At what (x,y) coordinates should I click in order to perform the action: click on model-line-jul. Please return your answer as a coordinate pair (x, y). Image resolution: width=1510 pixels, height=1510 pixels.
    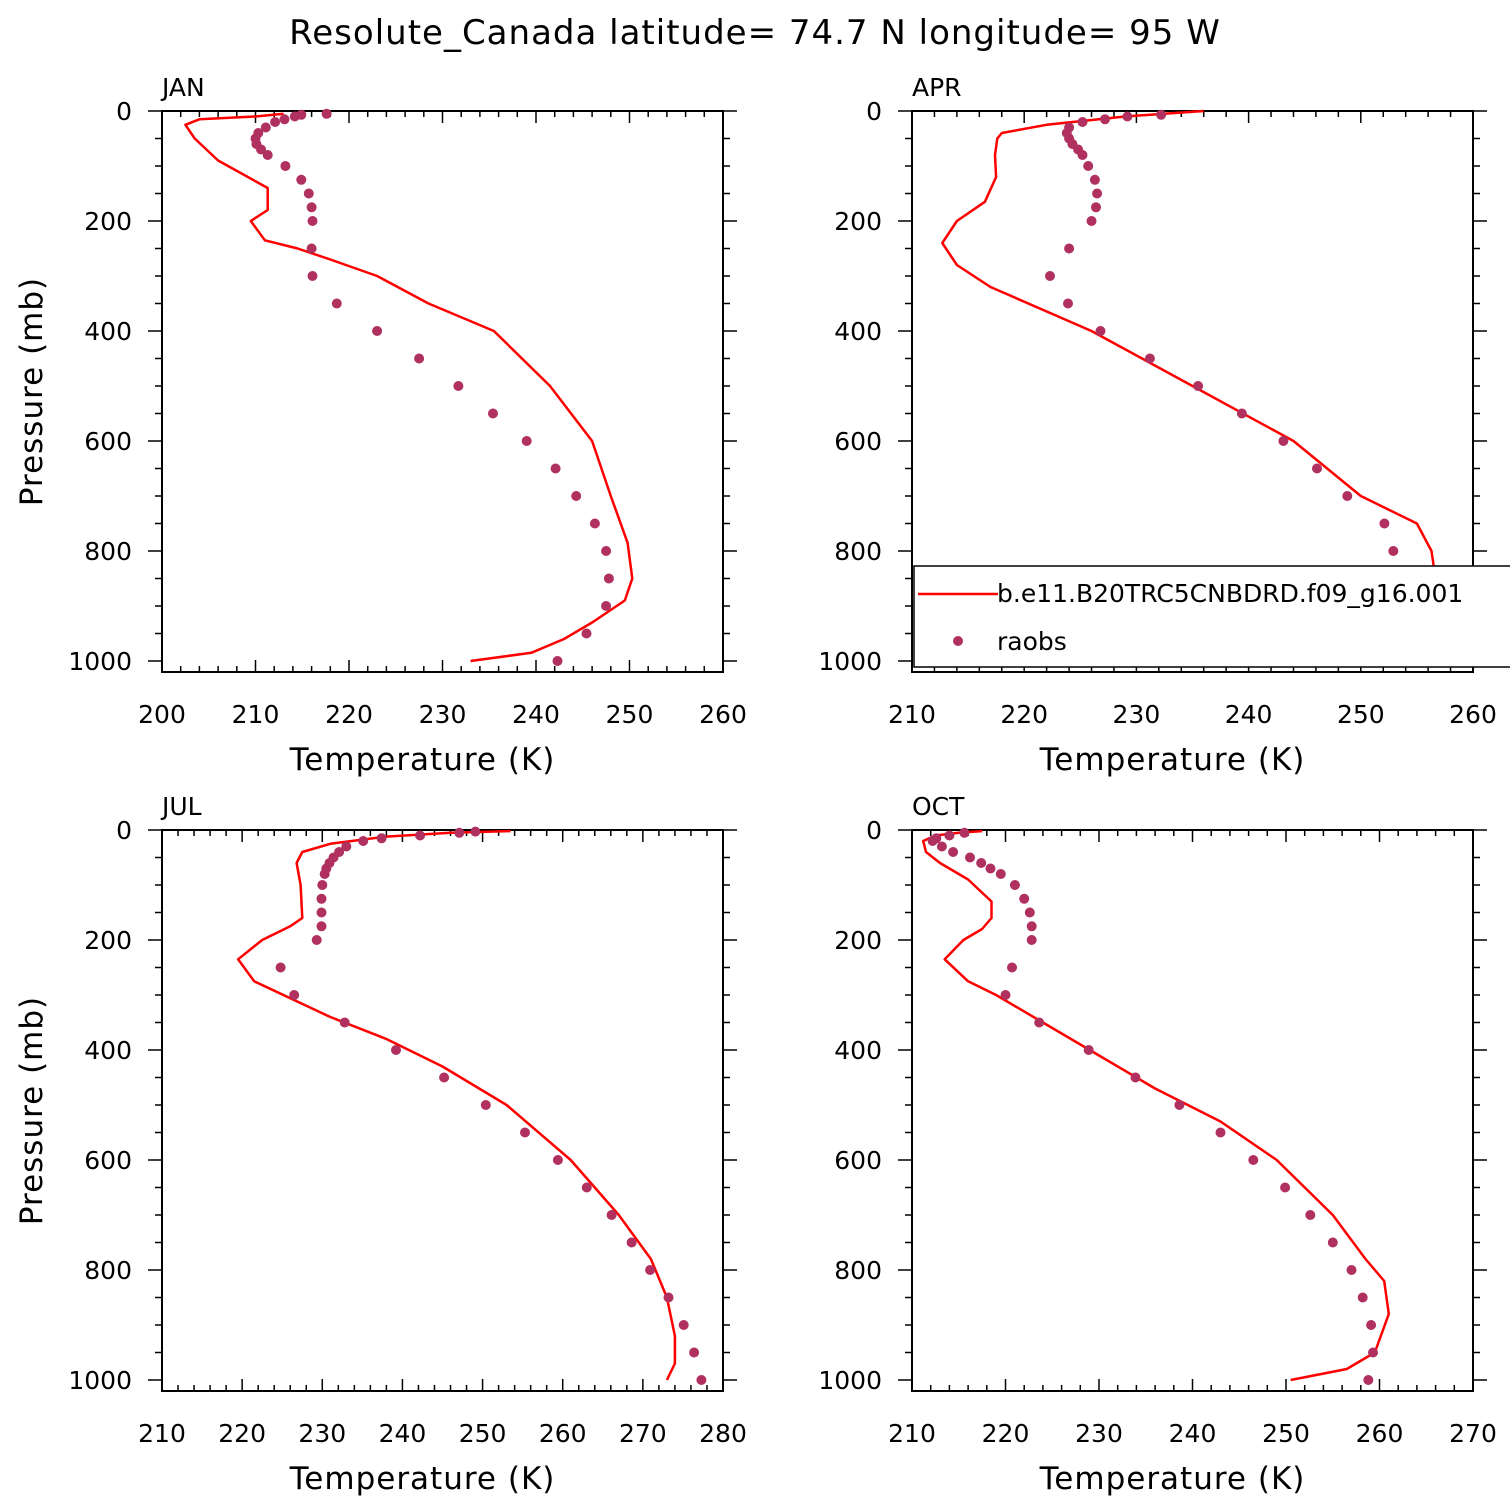
    Looking at the image, I should click on (456, 1105).